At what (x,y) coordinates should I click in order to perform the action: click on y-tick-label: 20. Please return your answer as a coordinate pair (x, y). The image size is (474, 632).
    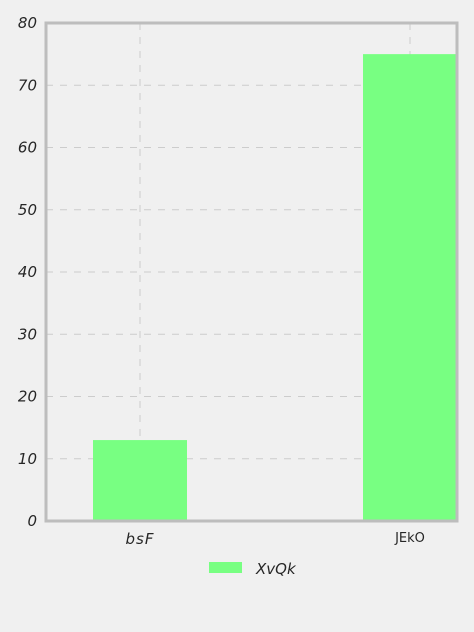
    Looking at the image, I should click on (27, 397).